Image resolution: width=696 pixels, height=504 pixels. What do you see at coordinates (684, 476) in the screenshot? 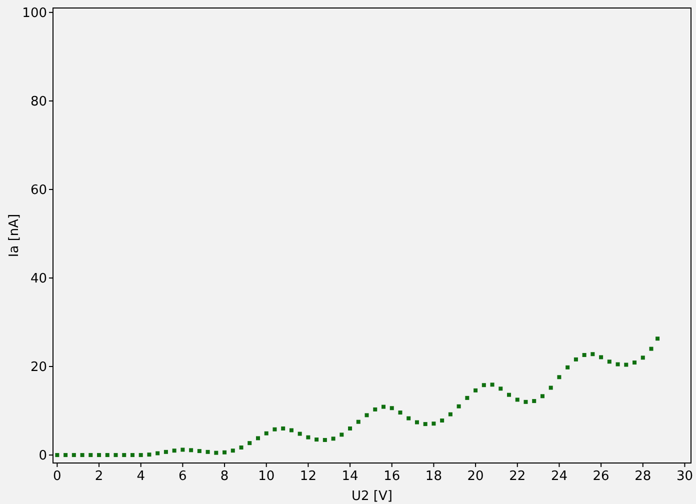
I see `x-tick-label: 30` at bounding box center [684, 476].